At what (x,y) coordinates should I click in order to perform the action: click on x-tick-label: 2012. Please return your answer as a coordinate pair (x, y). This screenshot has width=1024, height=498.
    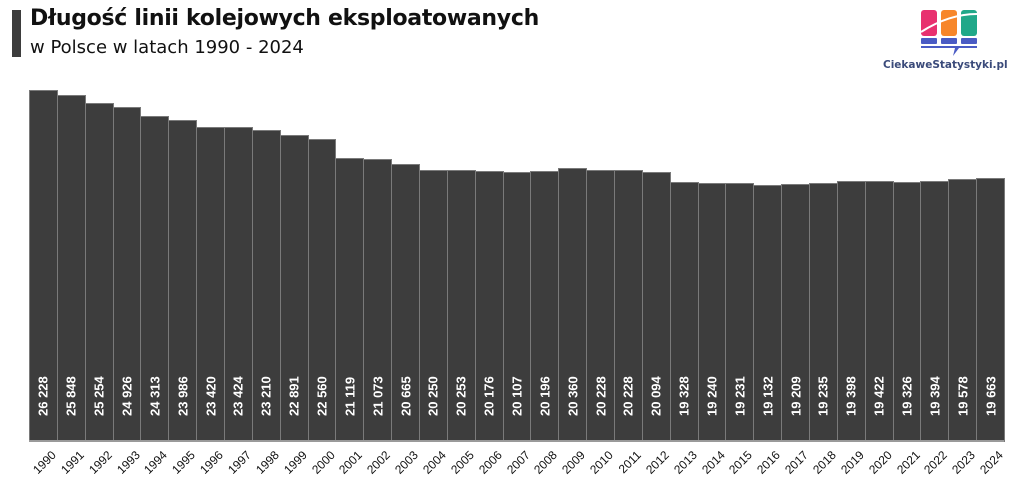
    Looking at the image, I should click on (657, 462).